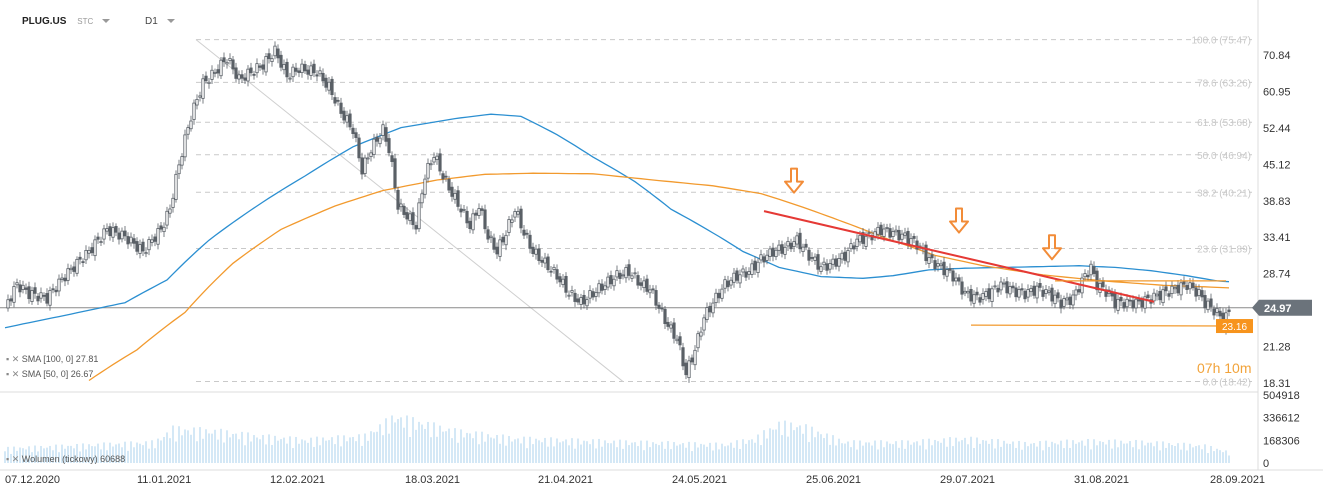  What do you see at coordinates (1237, 480) in the screenshot?
I see `time-tick-label: 28.09.2021` at bounding box center [1237, 480].